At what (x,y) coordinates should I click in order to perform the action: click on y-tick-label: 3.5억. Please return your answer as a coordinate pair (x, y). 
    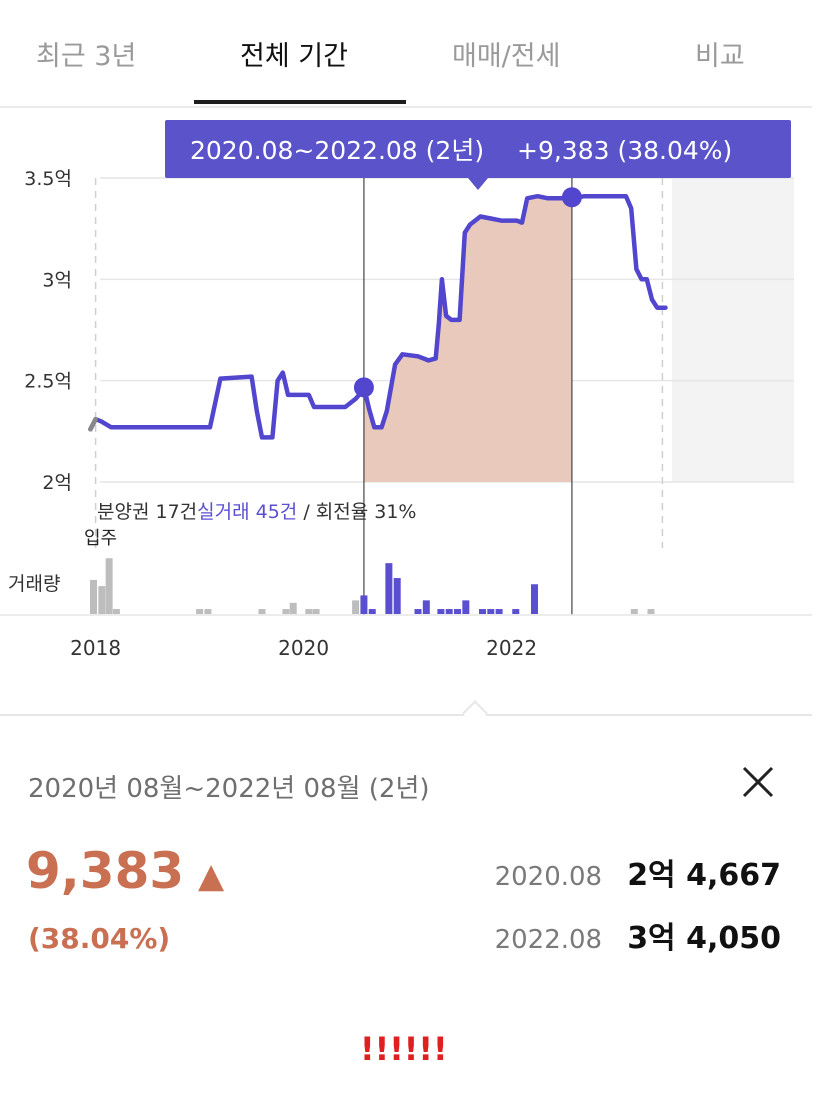
    Looking at the image, I should click on (48, 179).